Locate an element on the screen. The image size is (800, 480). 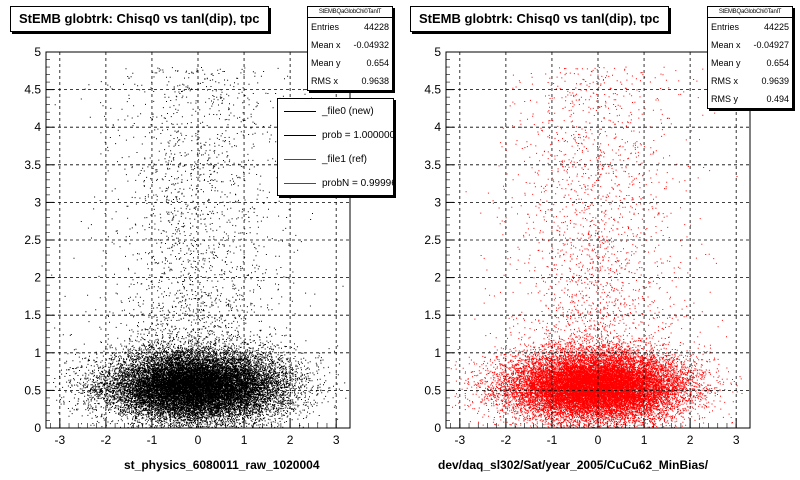
stats-value: -0.04932 is located at coordinates (371, 45).